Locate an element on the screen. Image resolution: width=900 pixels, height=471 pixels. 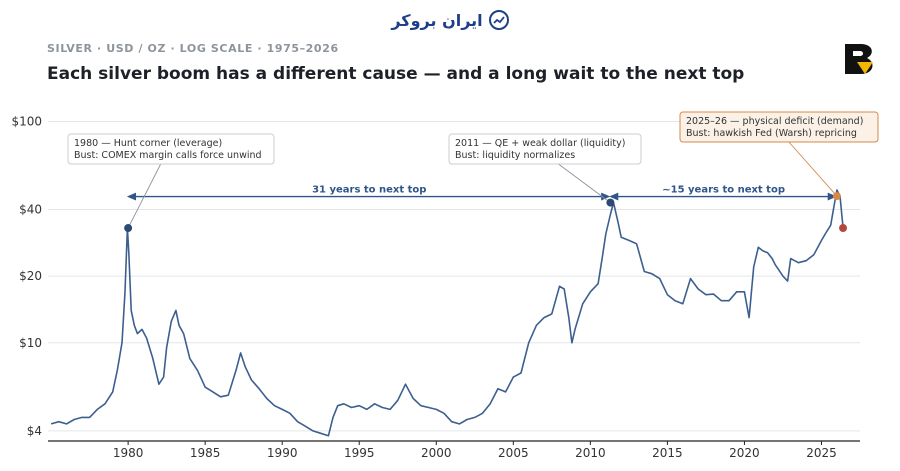
annotation-bust: Bust: hawkish Fed (Warsh) repricing is located at coordinates (771, 133).